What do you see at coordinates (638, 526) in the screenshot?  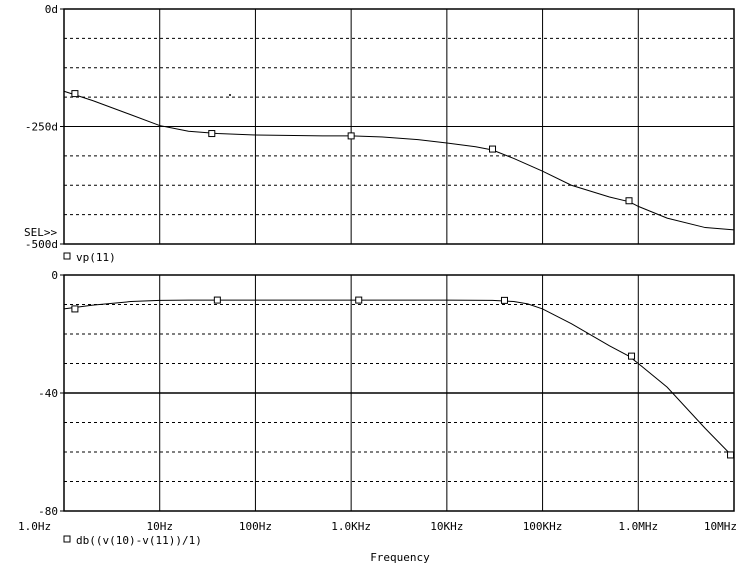 I see `x-tick-label: 1.0MHz` at bounding box center [638, 526].